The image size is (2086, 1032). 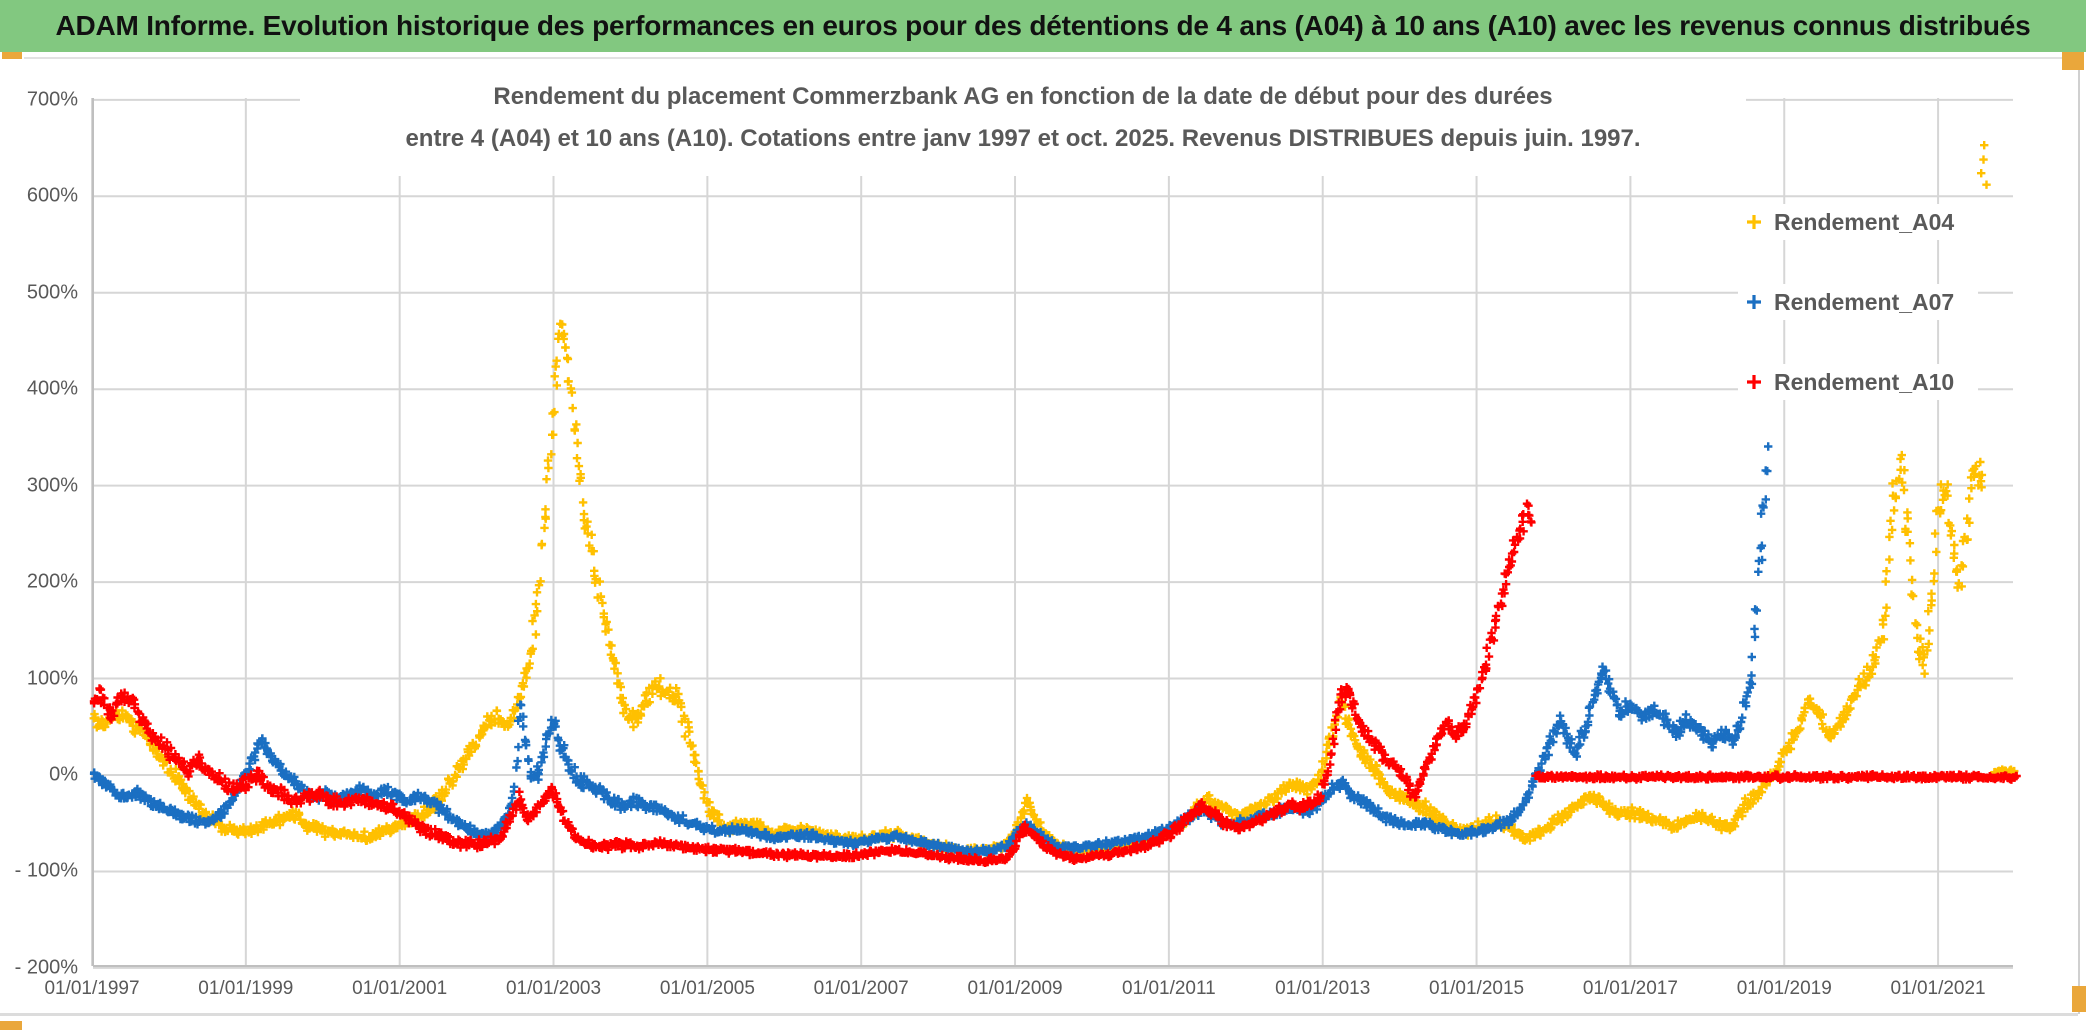 What do you see at coordinates (1630, 989) in the screenshot?
I see `x-tick-label: 01/01/2017` at bounding box center [1630, 989].